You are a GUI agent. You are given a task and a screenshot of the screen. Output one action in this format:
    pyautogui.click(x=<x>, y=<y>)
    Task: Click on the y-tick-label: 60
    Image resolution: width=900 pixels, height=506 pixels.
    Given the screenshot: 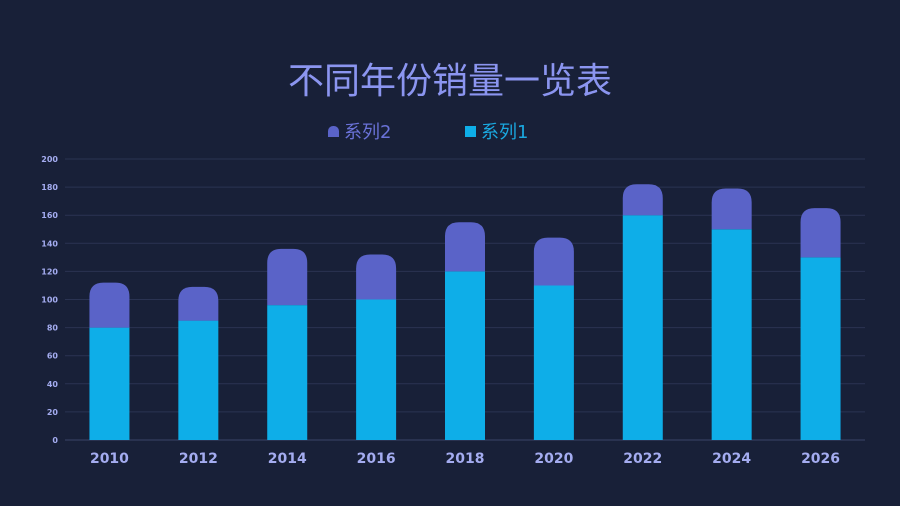 What is the action you would take?
    pyautogui.click(x=53, y=356)
    